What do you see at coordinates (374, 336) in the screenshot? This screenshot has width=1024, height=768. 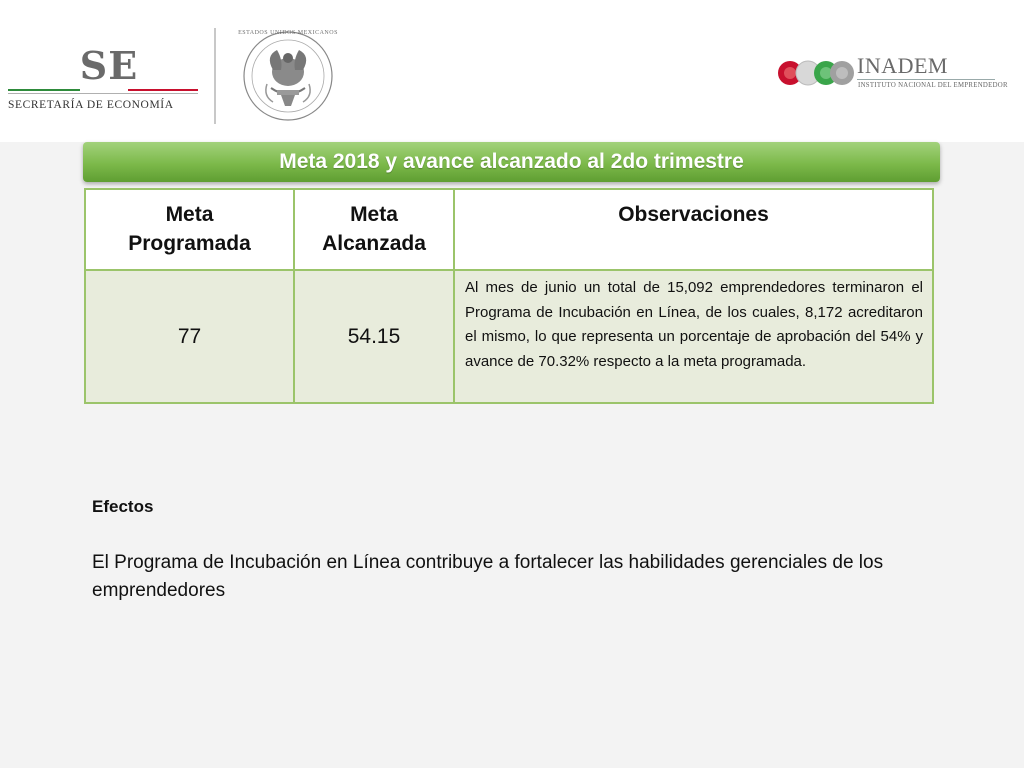 I see `cell-meta-alcanzada: 54.15` at bounding box center [374, 336].